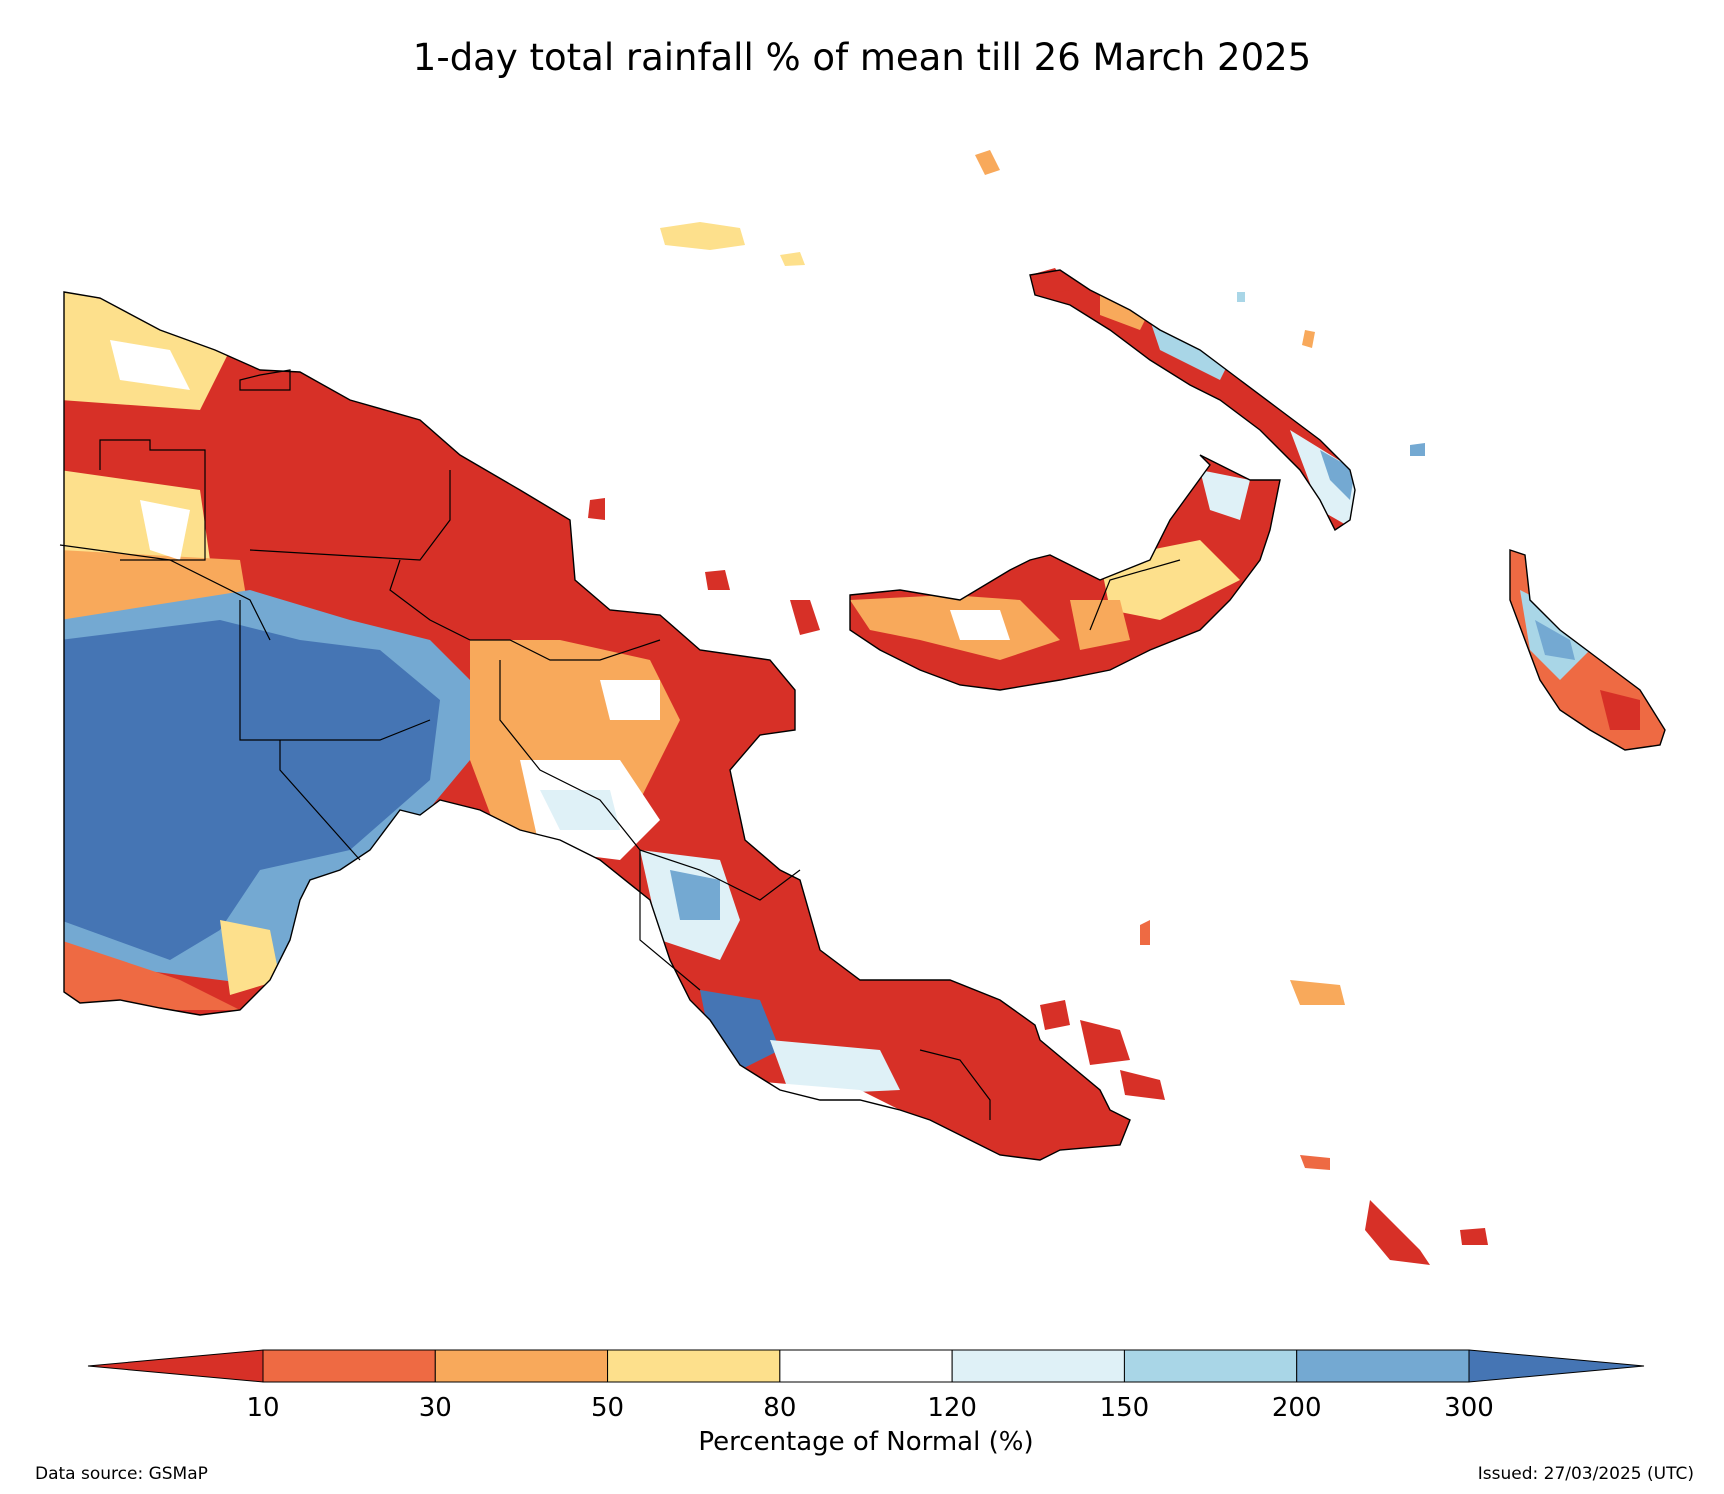 The height and width of the screenshot is (1494, 1724). I want to click on colorbar-tick-label: 50, so click(607, 1408).